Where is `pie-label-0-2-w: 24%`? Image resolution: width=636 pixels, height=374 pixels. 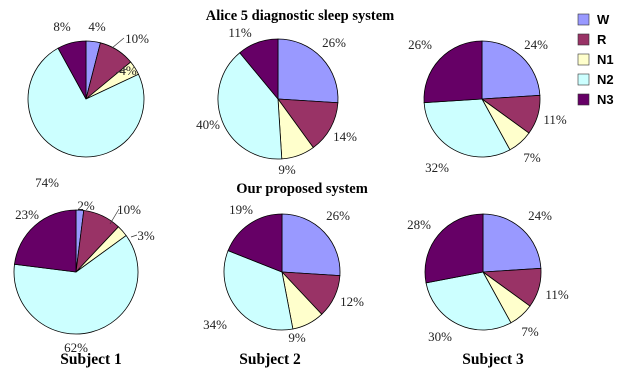 pie-label-0-2-w: 24% is located at coordinates (536, 44).